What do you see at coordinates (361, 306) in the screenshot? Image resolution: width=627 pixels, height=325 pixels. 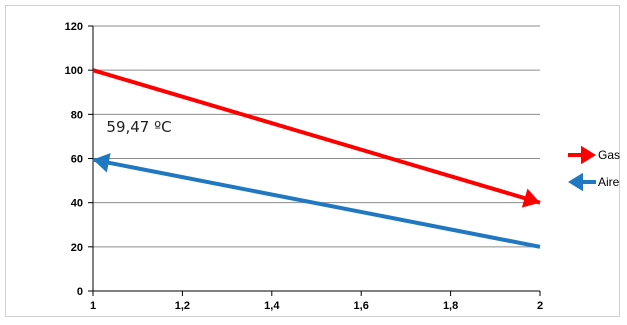 I see `x-tick-label: 1,6` at bounding box center [361, 306].